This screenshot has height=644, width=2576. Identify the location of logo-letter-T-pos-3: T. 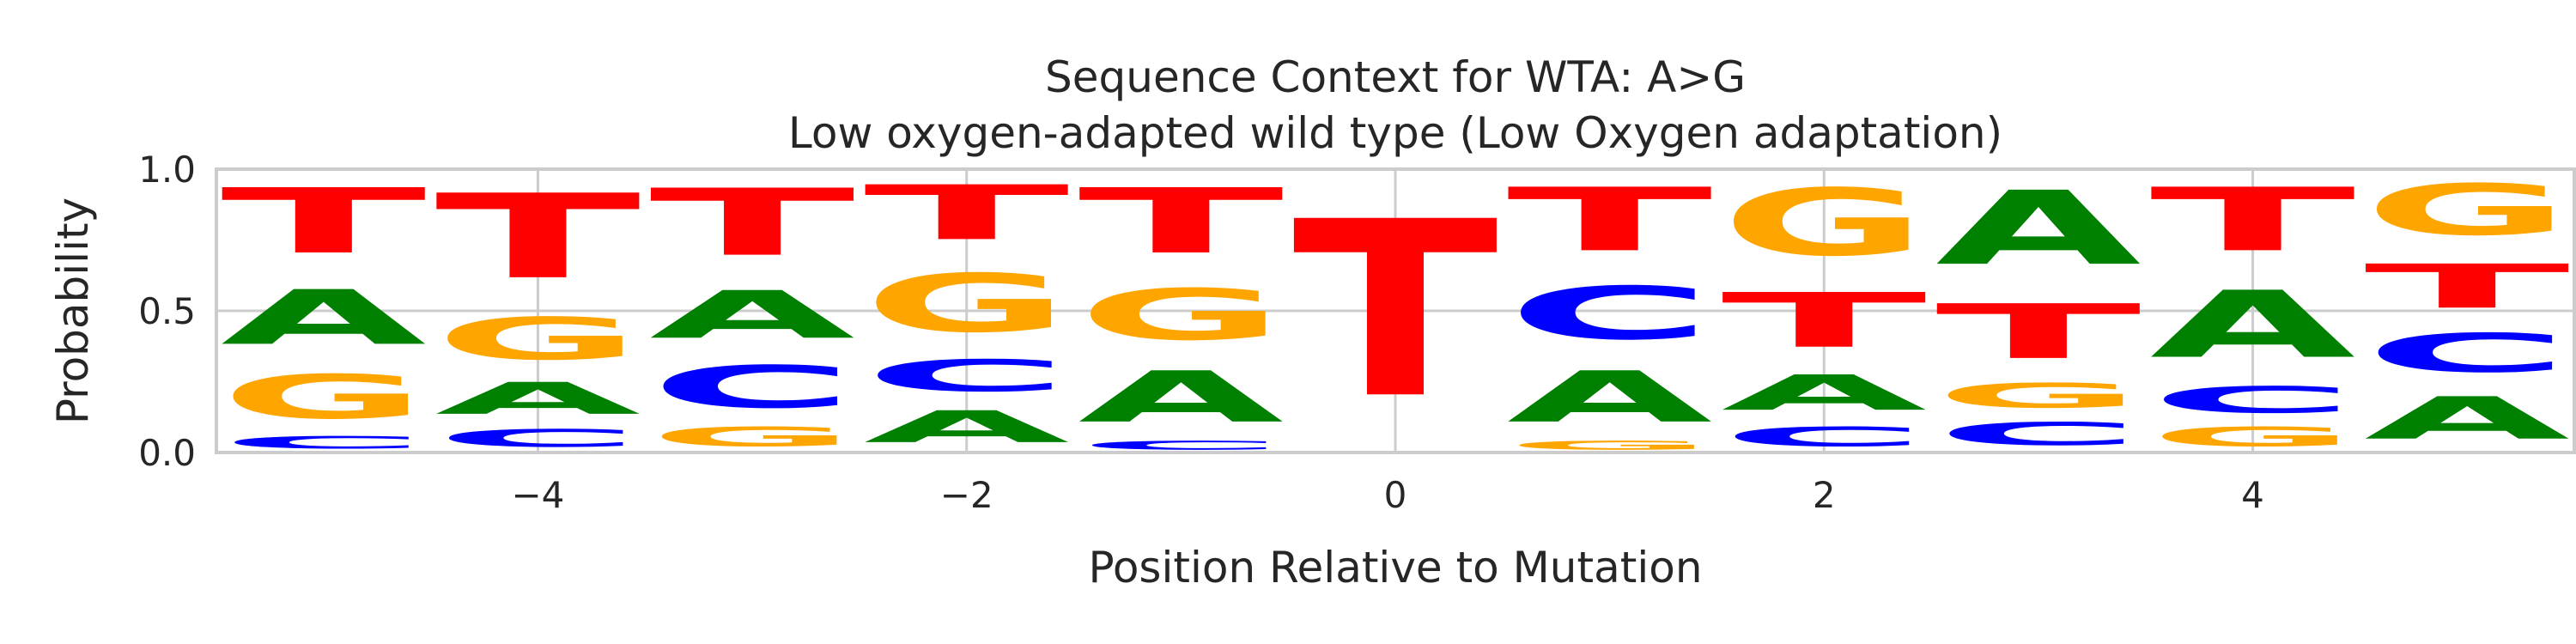
(2039, 333).